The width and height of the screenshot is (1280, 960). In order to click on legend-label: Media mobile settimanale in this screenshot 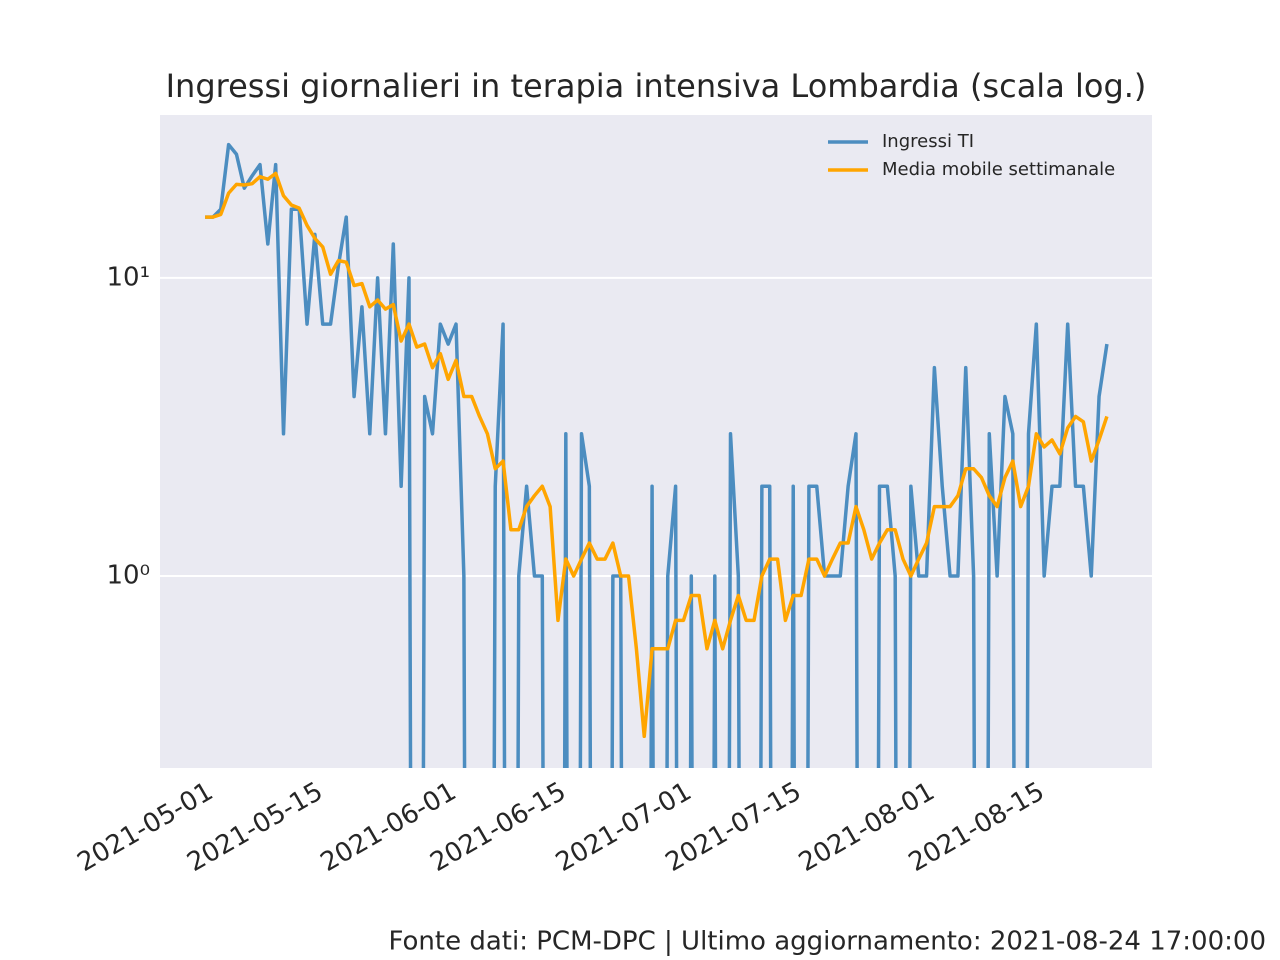, I will do `click(998, 169)`.